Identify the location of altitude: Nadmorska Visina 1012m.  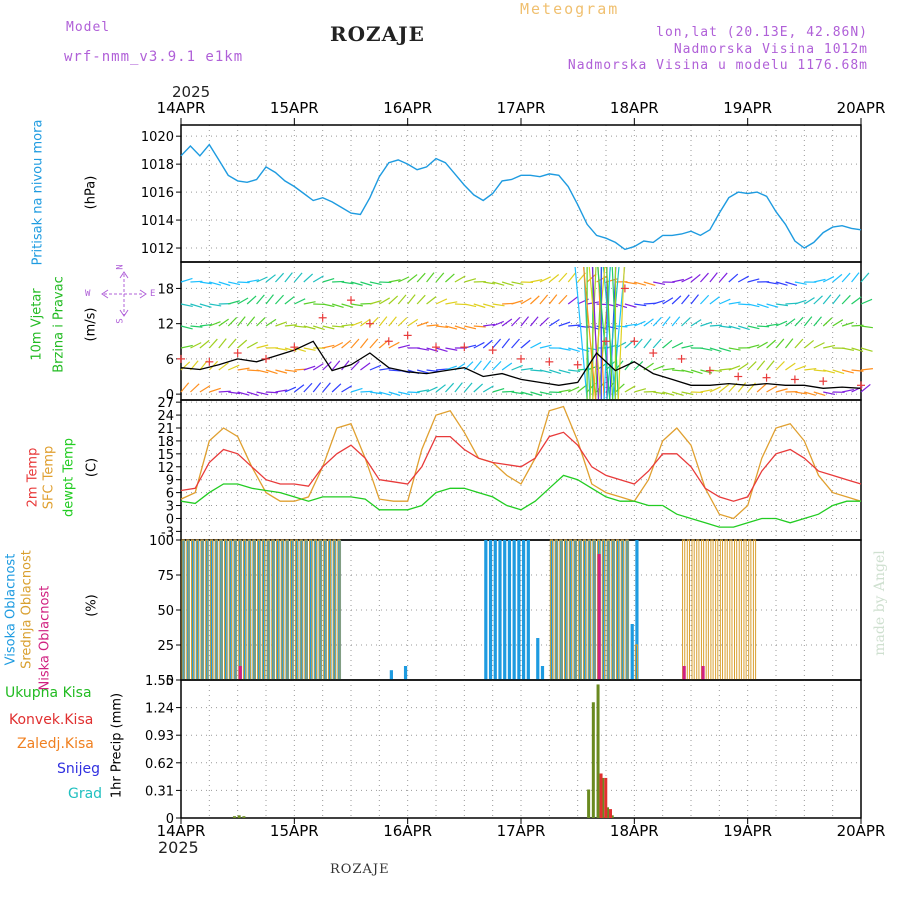
(770, 49).